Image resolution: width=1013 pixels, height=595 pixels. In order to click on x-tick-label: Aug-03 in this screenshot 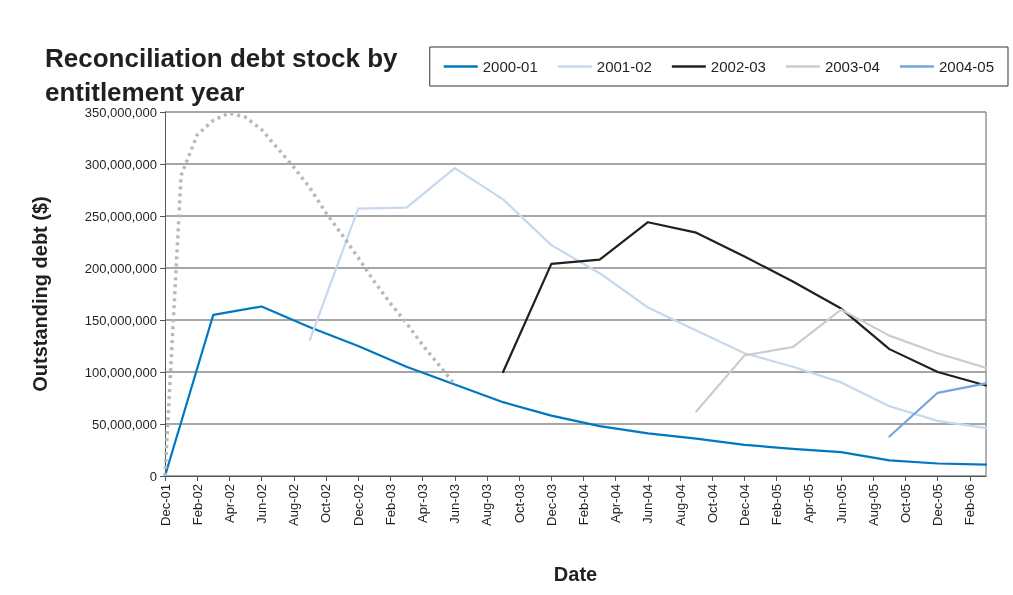, I will do `click(487, 505)`.